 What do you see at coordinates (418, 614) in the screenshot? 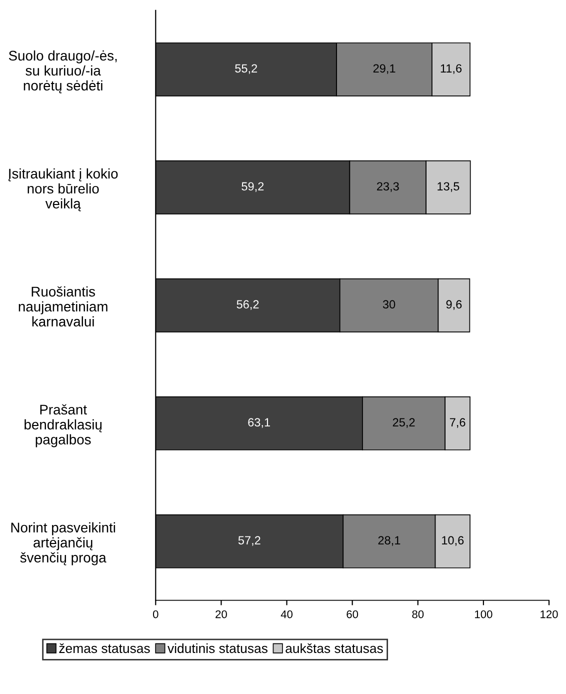
I see `x-tick-label: 80` at bounding box center [418, 614].